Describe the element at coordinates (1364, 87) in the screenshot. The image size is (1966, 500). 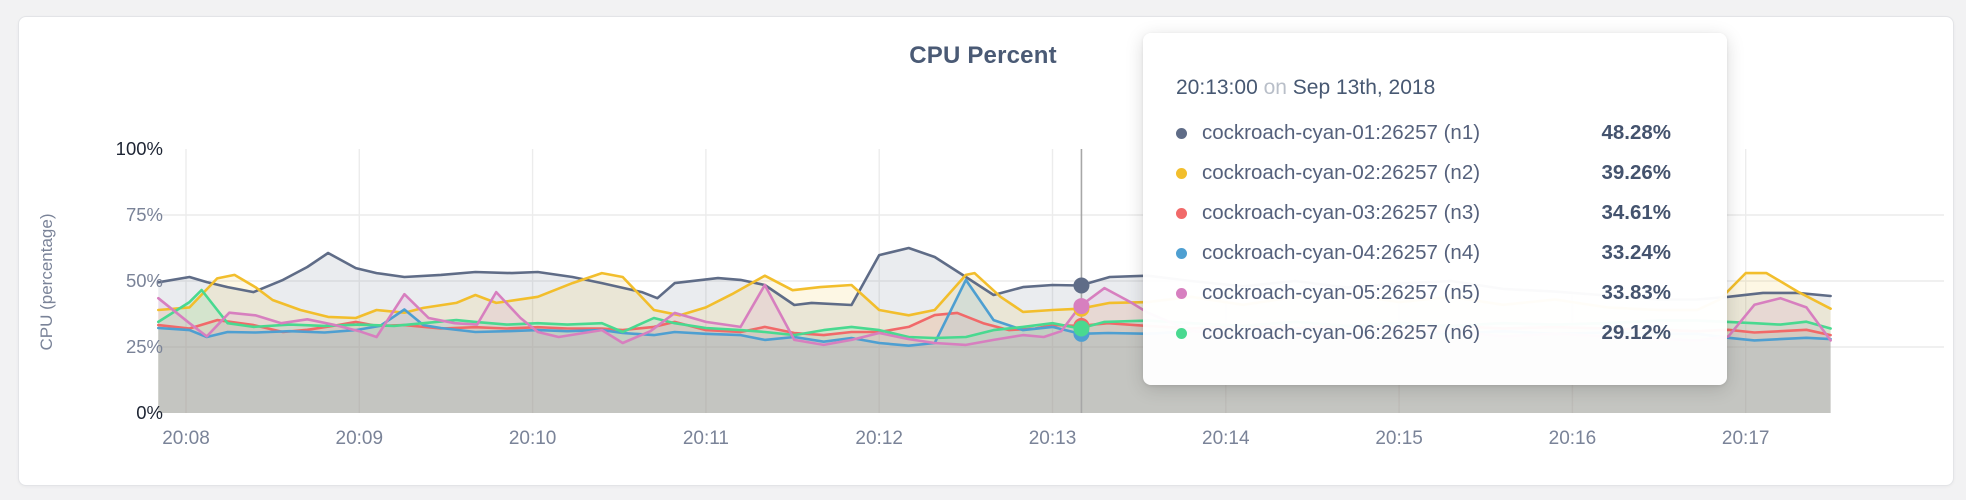
I see `tooltip-date: Sep 13th, 2018` at that location.